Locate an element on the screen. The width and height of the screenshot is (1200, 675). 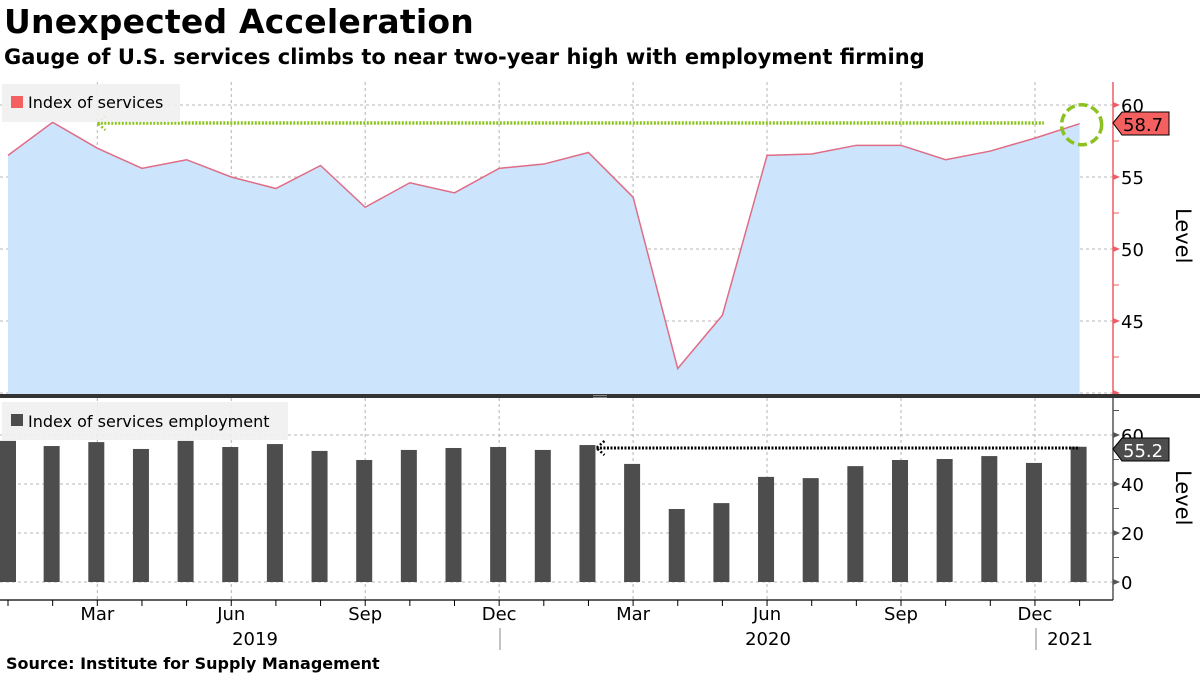
top-axis-label: Level is located at coordinates (1183, 235).